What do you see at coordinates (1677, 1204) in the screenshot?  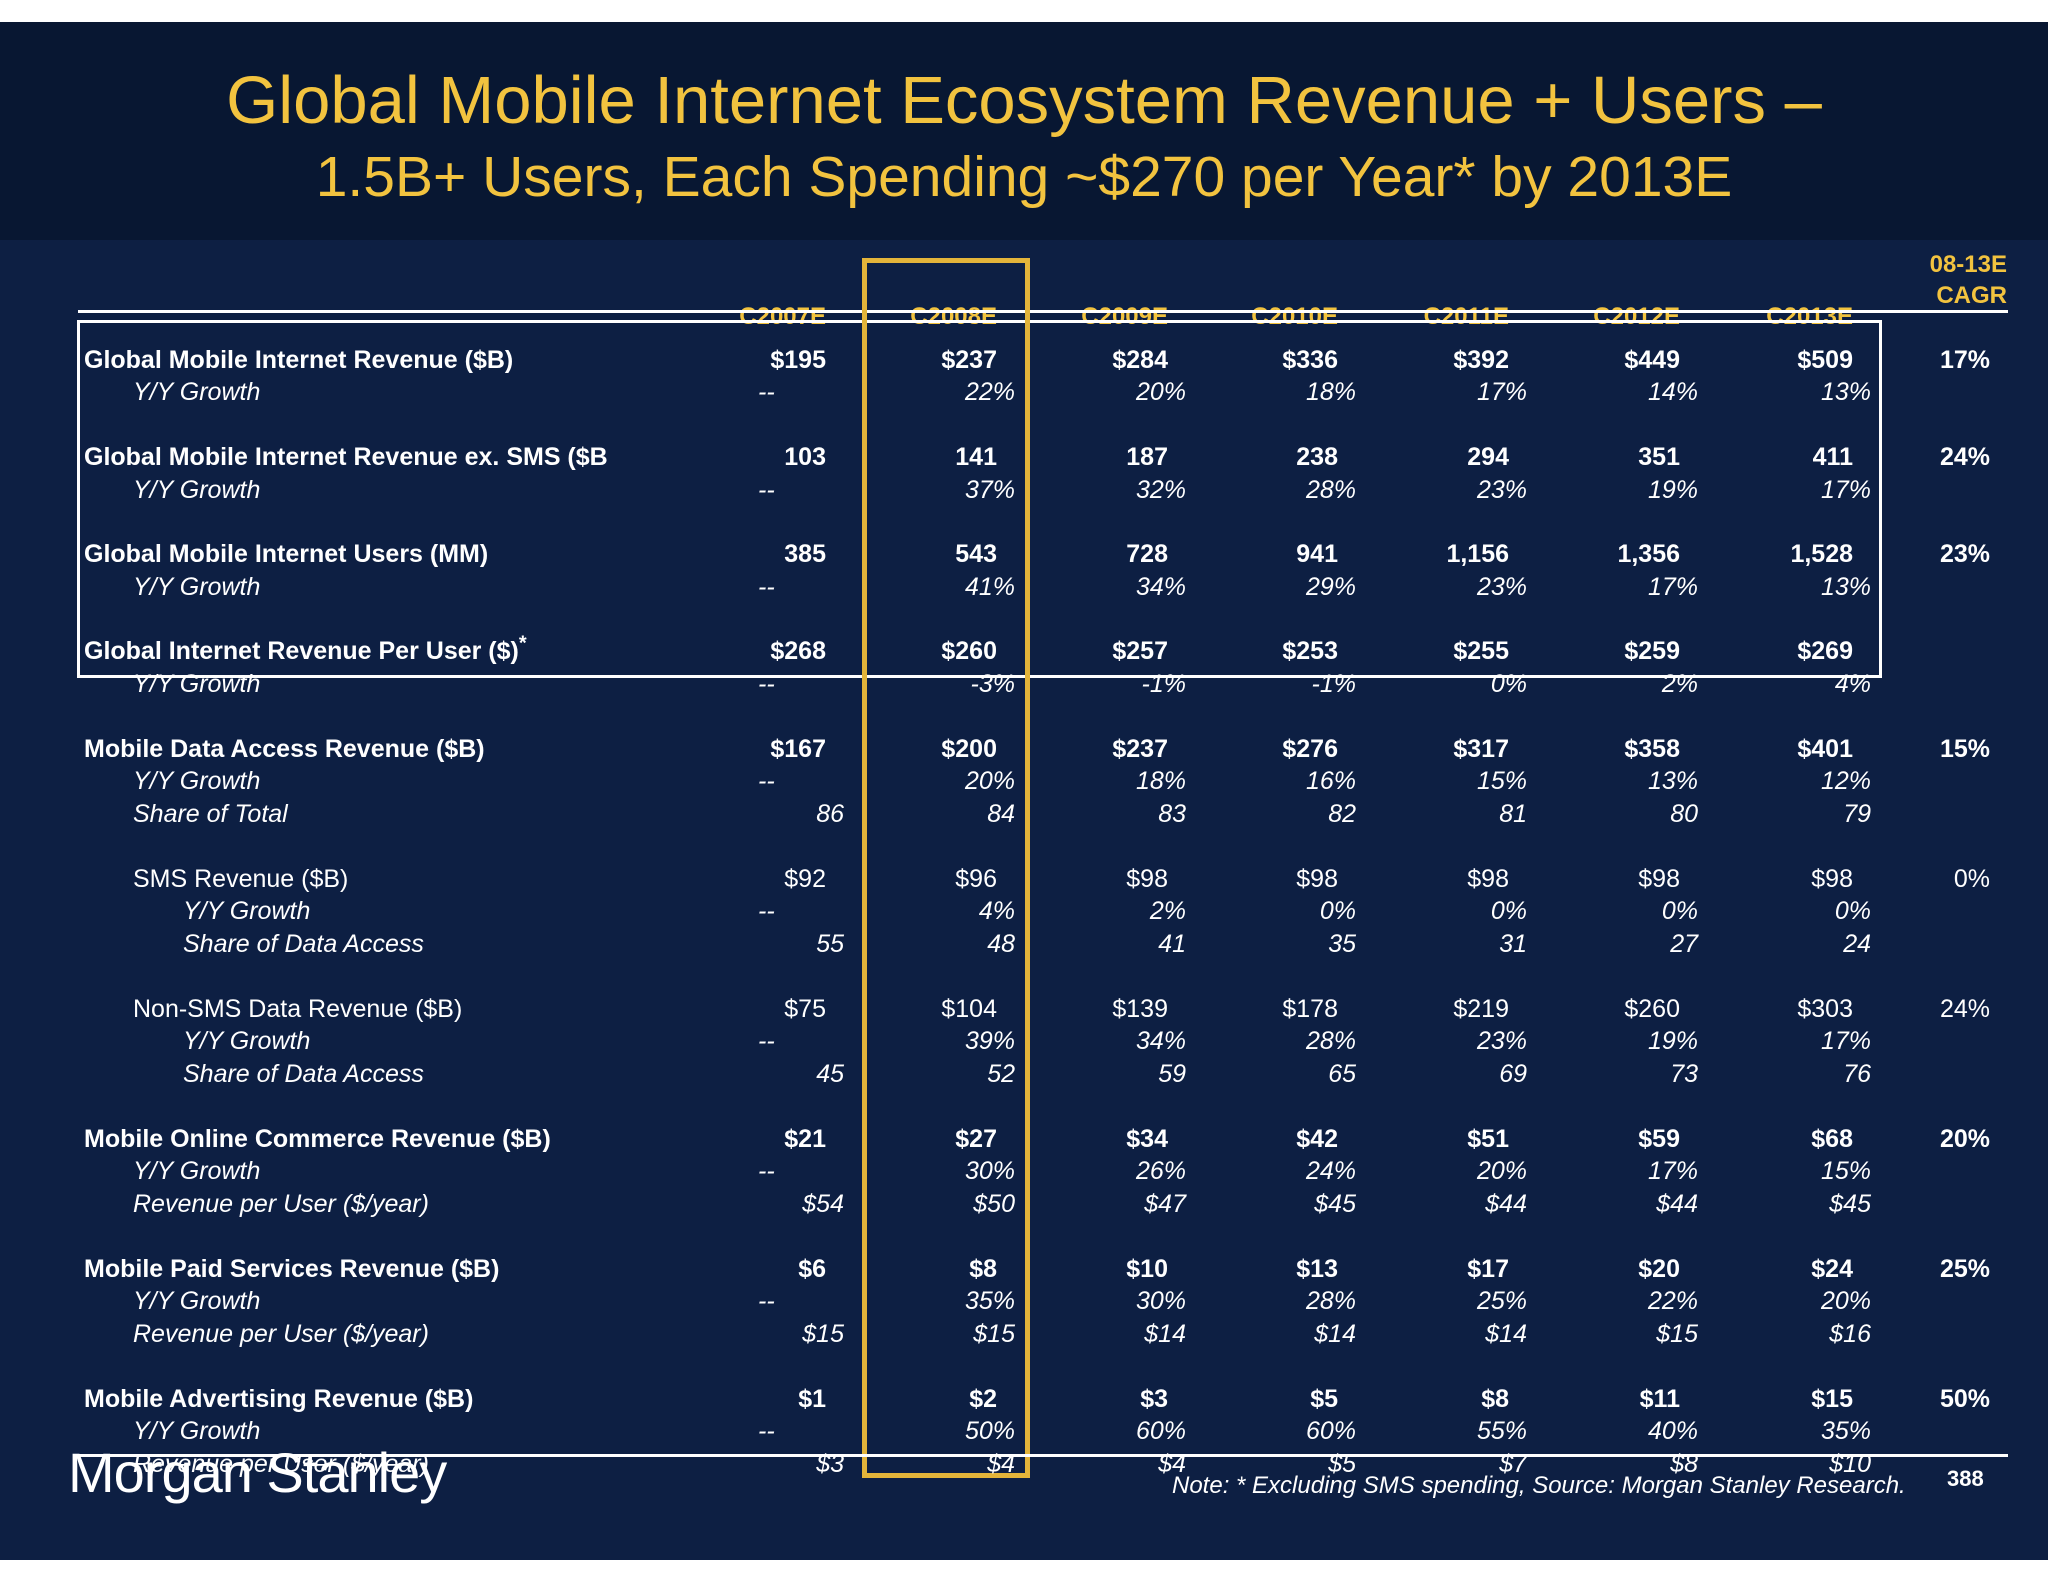 I see `cell-c2012e: $44` at bounding box center [1677, 1204].